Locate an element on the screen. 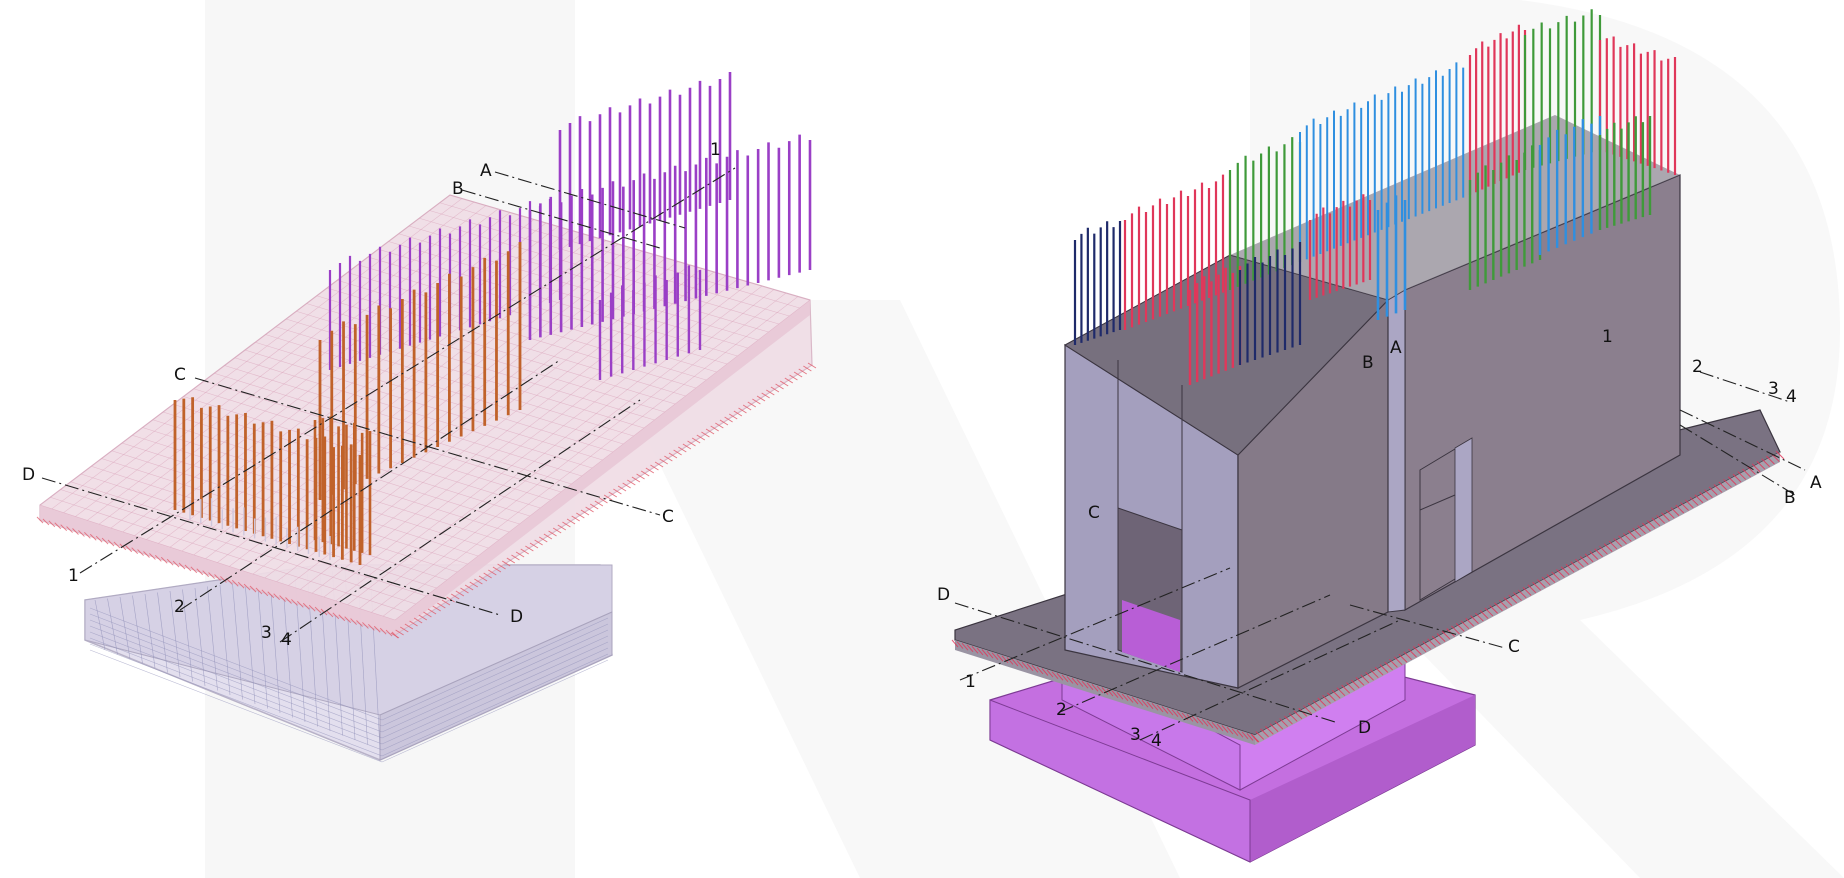  left-foundation-block is located at coordinates (348, 663).